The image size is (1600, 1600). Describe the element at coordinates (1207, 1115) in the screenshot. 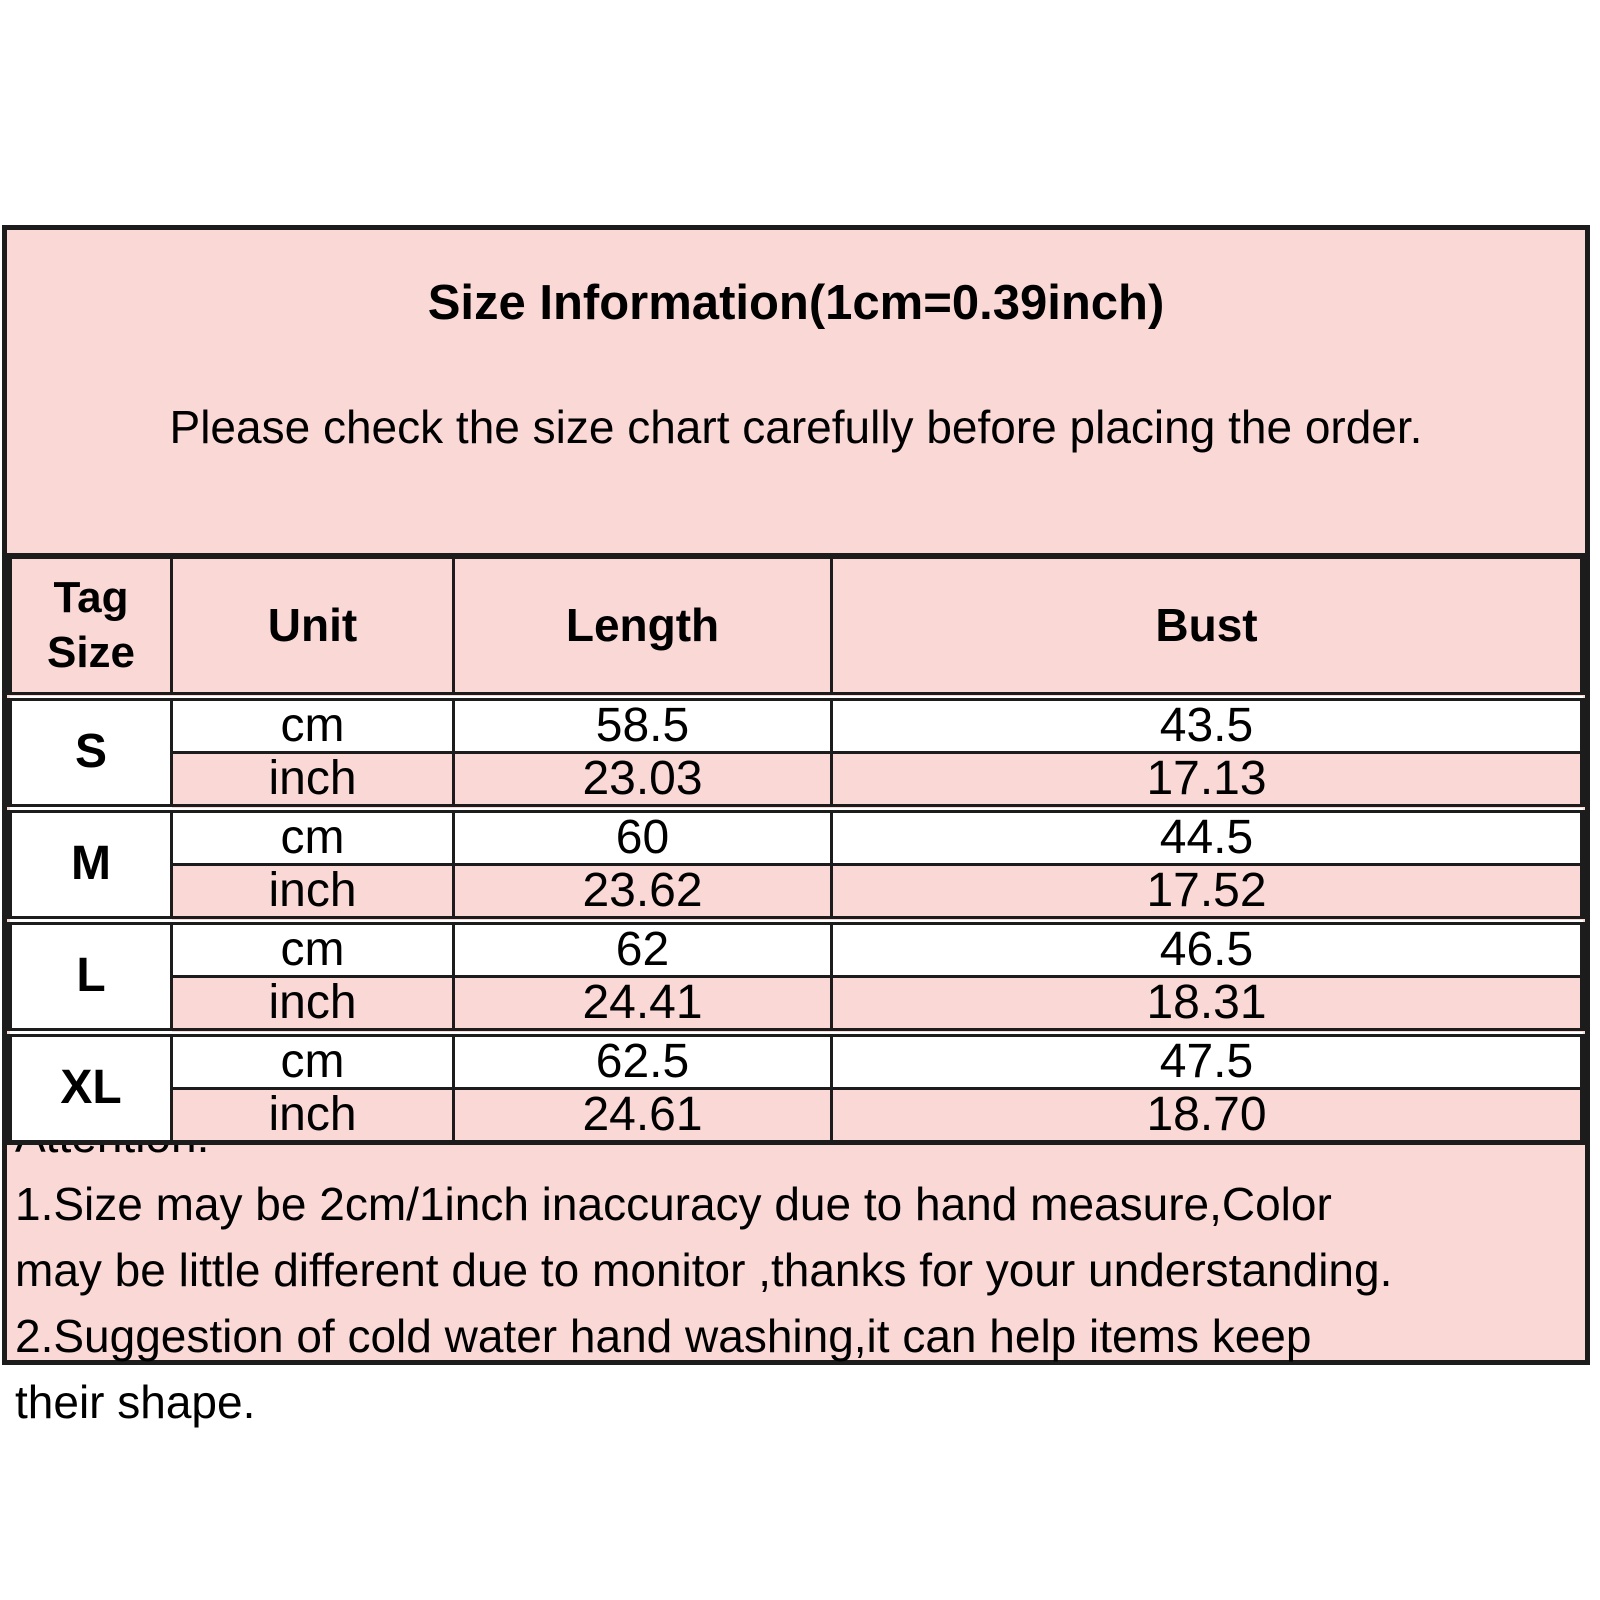

I see `bust-value-cell: 18.70` at that location.